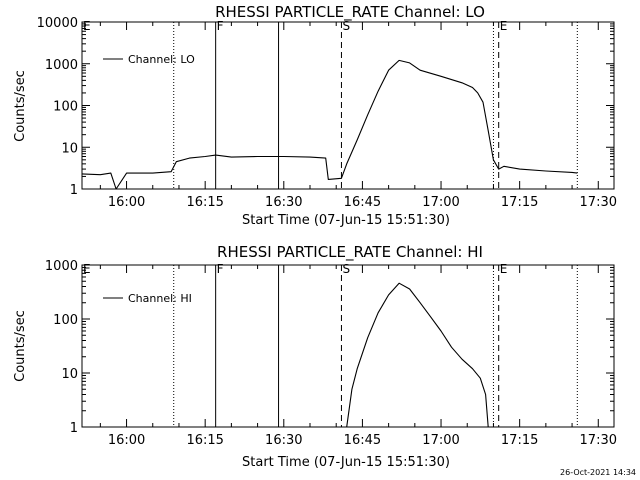 The height and width of the screenshot is (480, 640). I want to click on panel-hi-series, so click(417, 355).